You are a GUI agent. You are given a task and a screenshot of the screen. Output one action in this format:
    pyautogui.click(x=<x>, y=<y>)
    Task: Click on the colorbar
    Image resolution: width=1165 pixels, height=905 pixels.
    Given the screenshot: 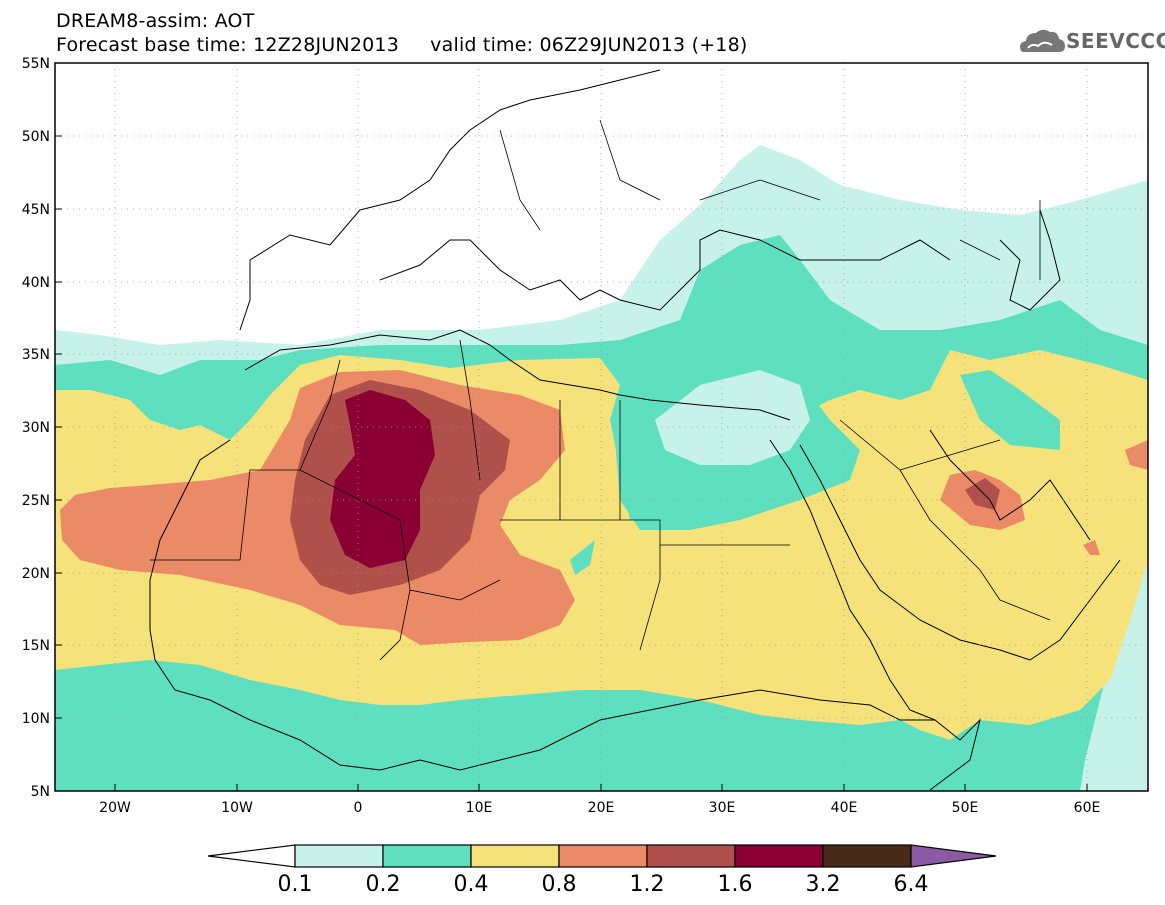 What is the action you would take?
    pyautogui.click(x=602, y=856)
    